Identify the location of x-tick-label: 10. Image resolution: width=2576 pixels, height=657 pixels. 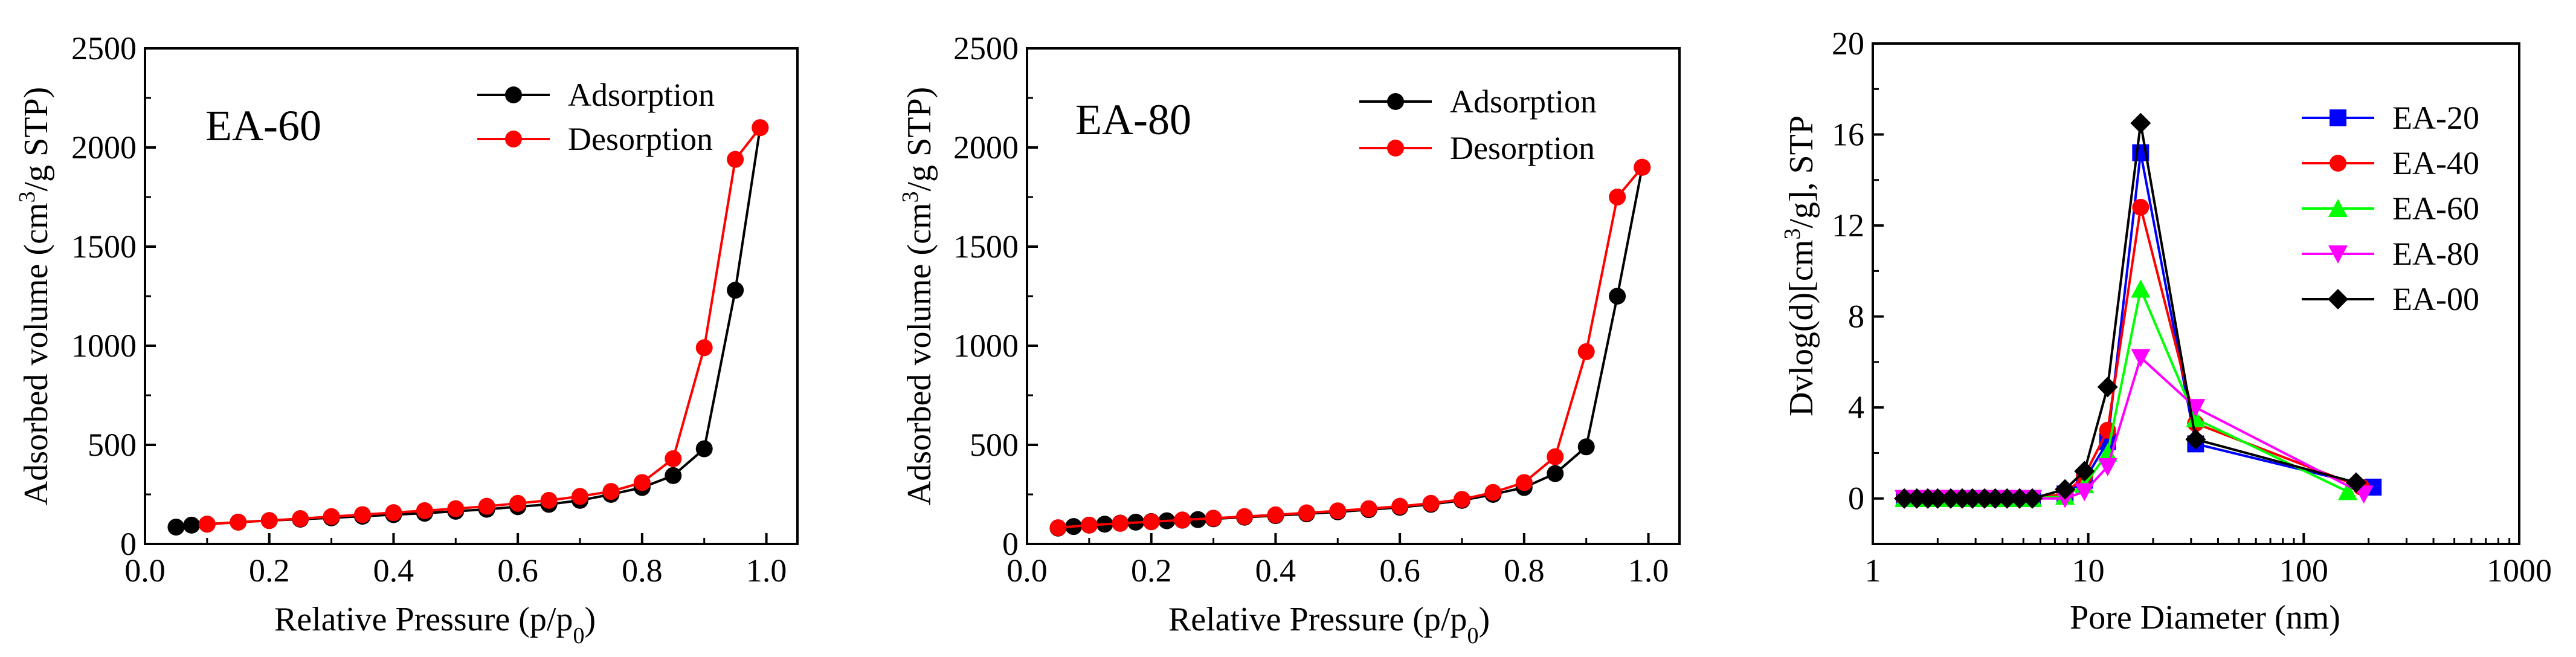
(2088, 571).